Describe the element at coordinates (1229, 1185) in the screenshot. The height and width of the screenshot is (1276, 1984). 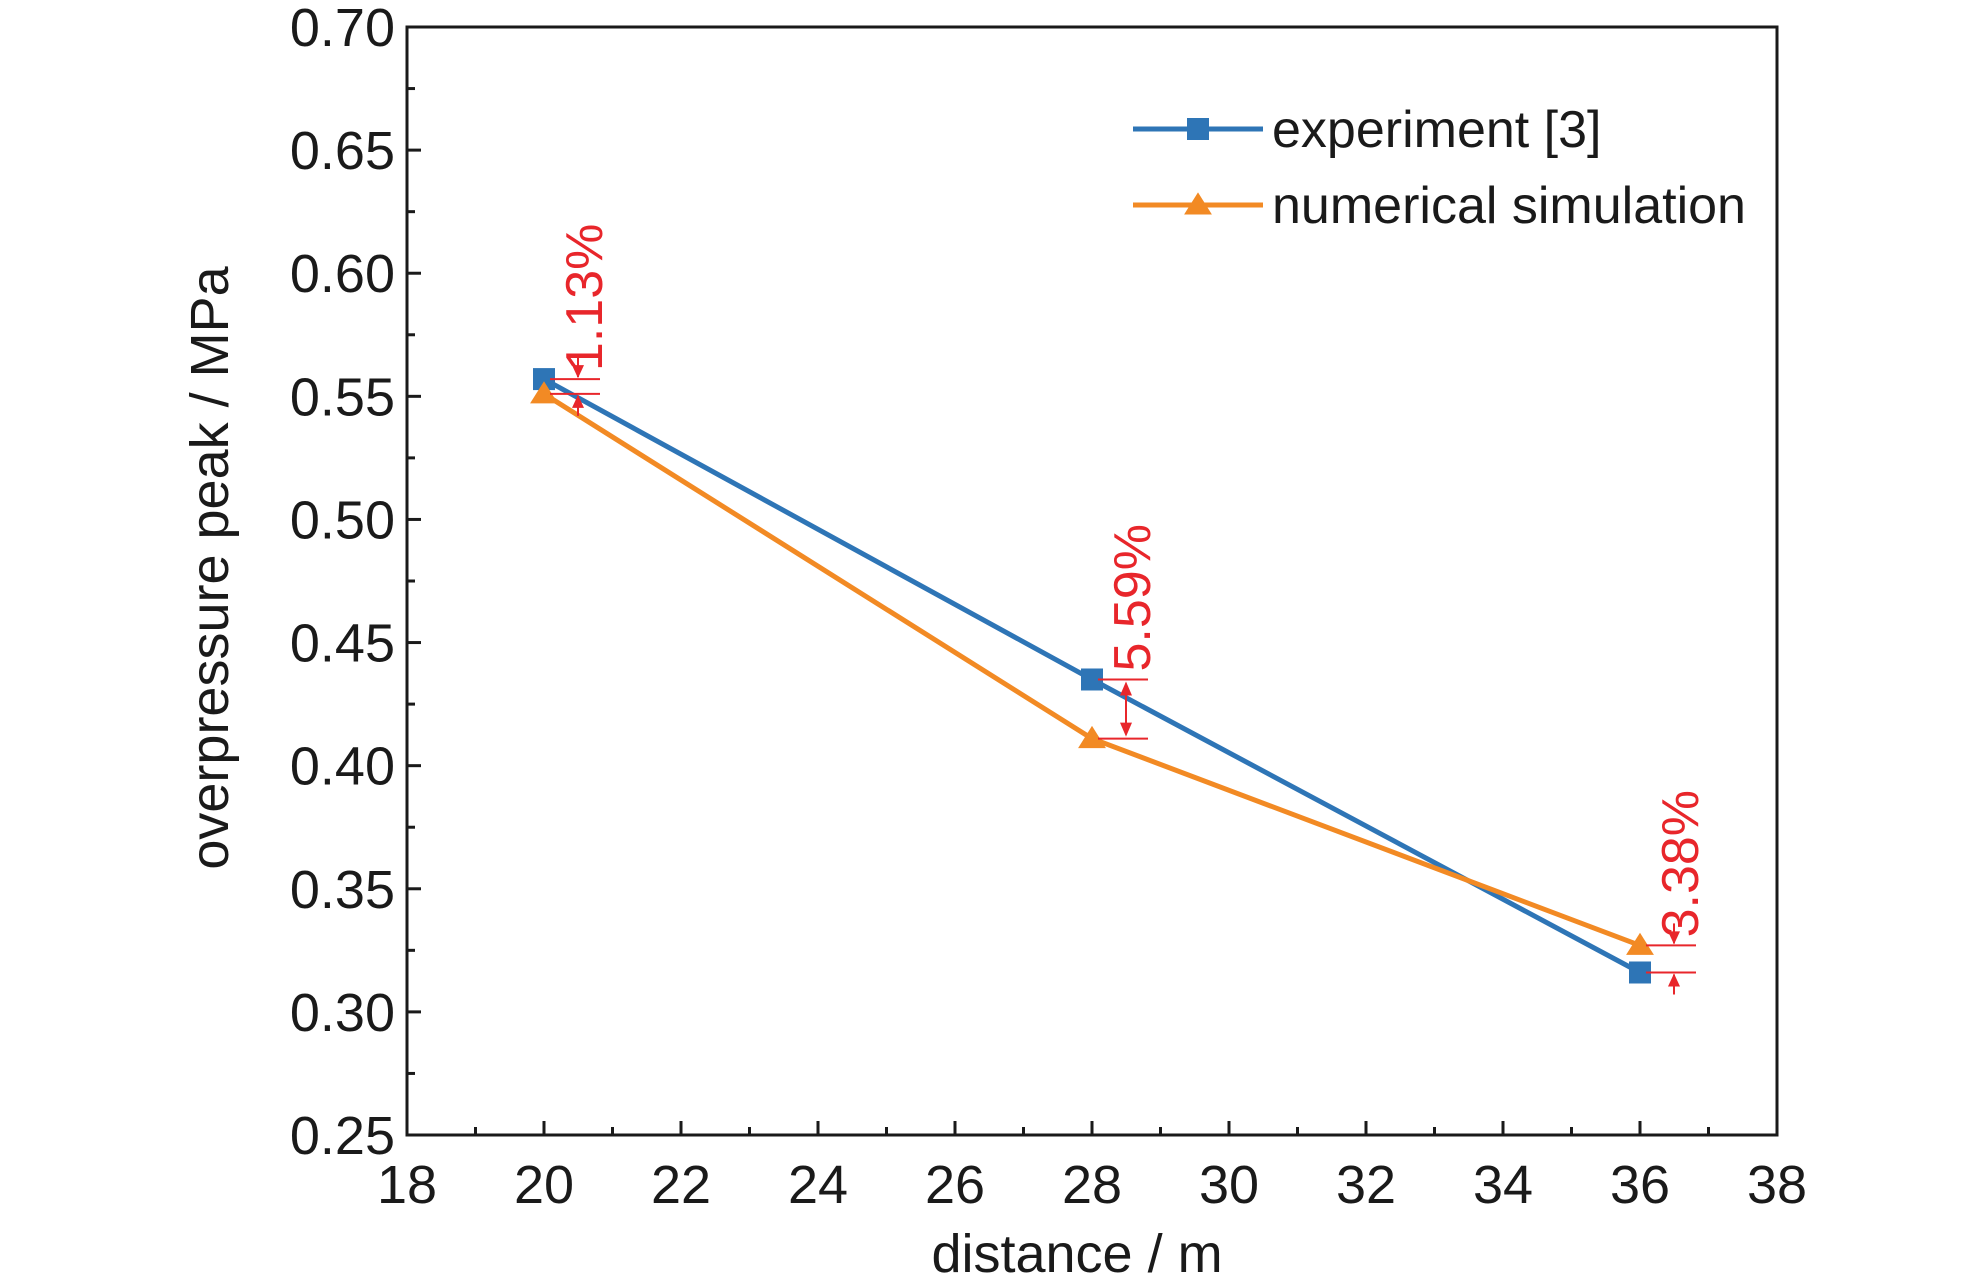
I see `x-tick-label: 30` at that location.